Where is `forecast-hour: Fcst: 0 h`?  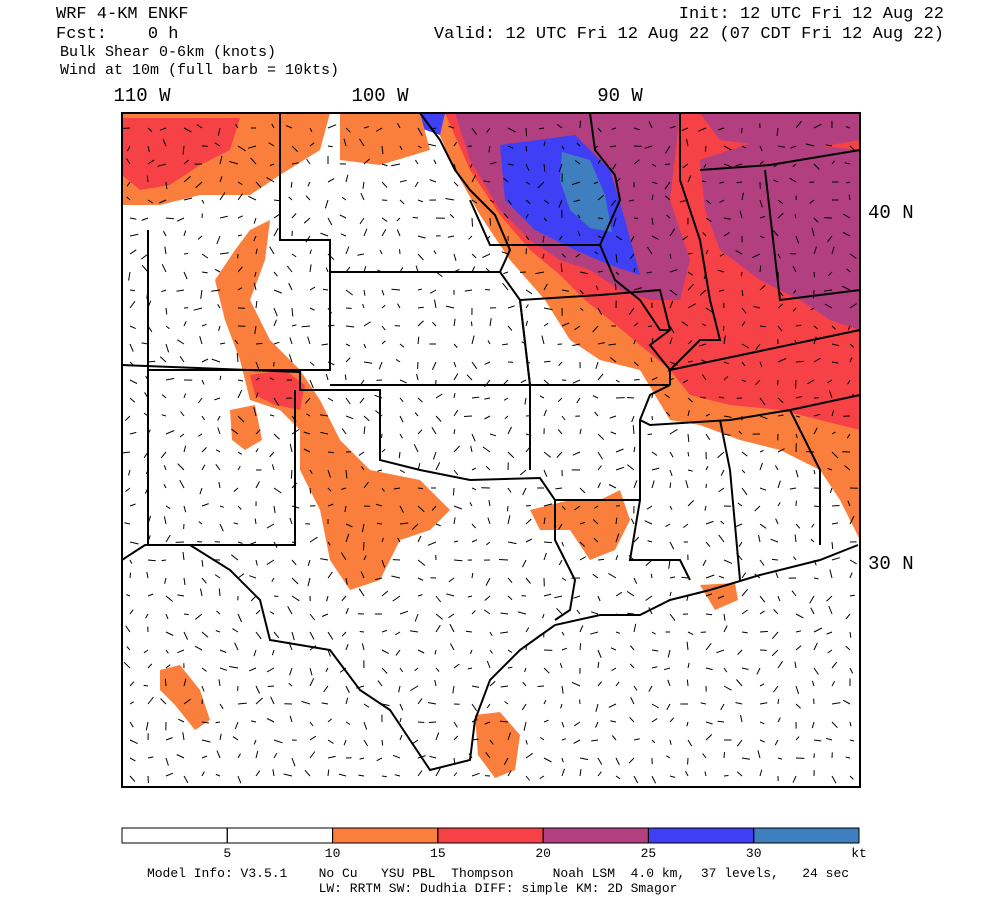 forecast-hour: Fcst: 0 h is located at coordinates (117, 34).